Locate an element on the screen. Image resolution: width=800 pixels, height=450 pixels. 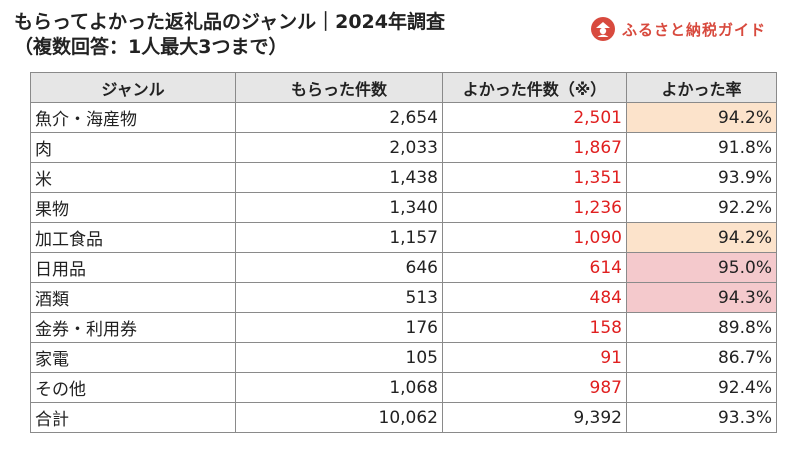
cell-rate: 91.8% is located at coordinates (701, 147).